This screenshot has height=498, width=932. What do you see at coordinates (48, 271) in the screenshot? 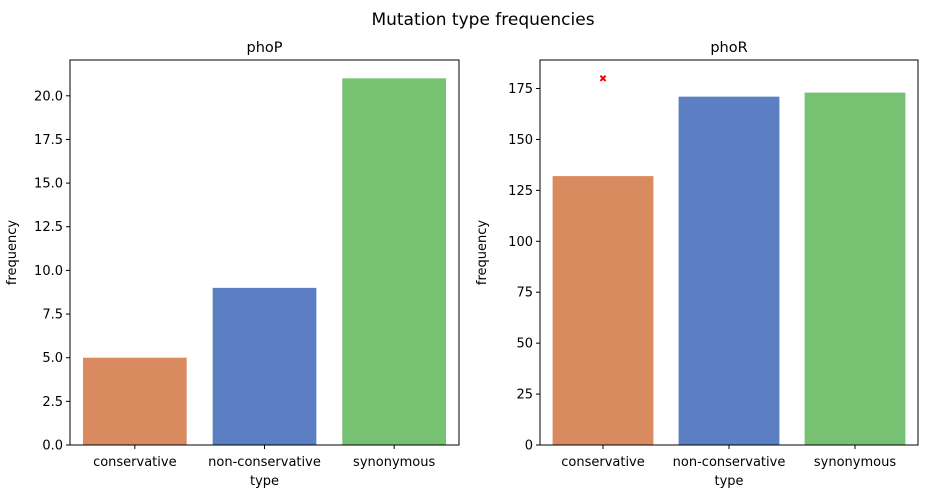
I see `y-tick-label: 10.0` at bounding box center [48, 271].